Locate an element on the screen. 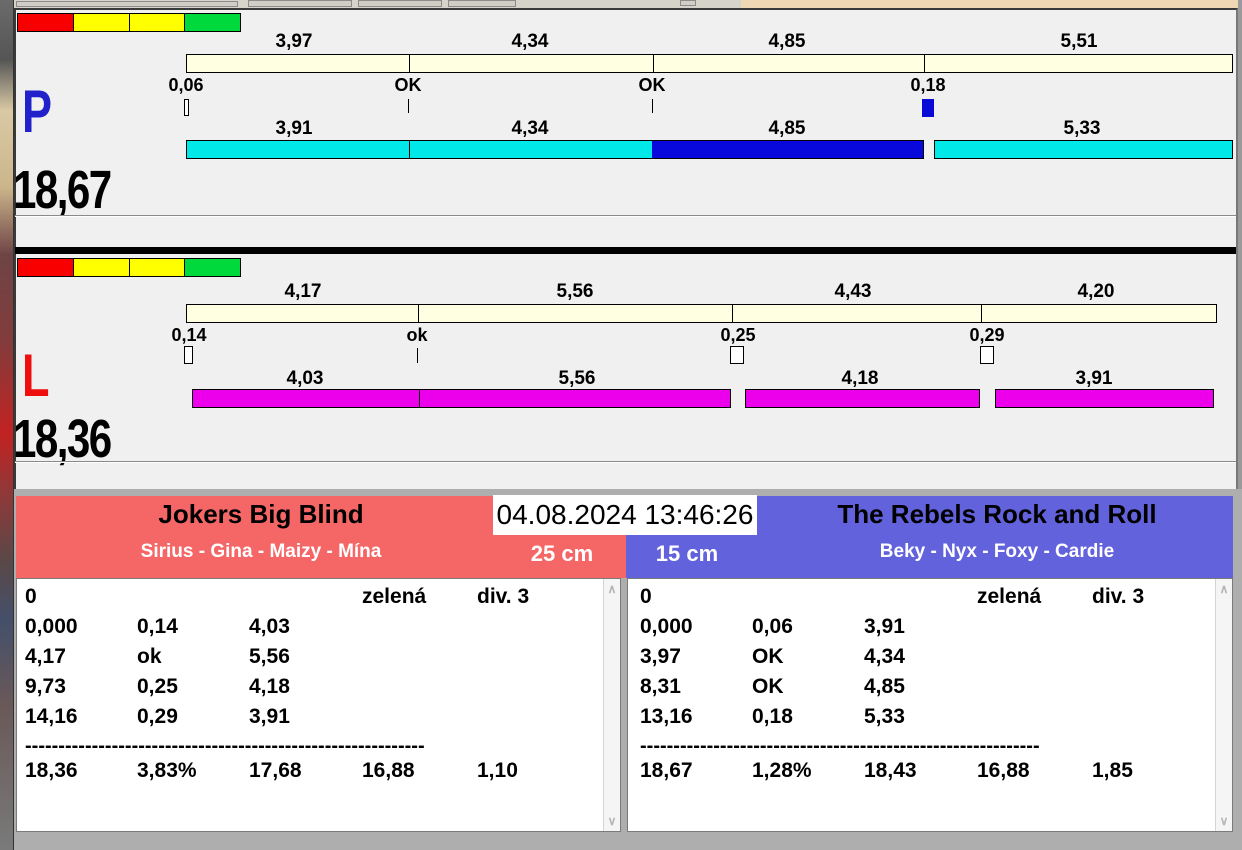  team-right-name: The Rebels Rock and Roll is located at coordinates (997, 514).